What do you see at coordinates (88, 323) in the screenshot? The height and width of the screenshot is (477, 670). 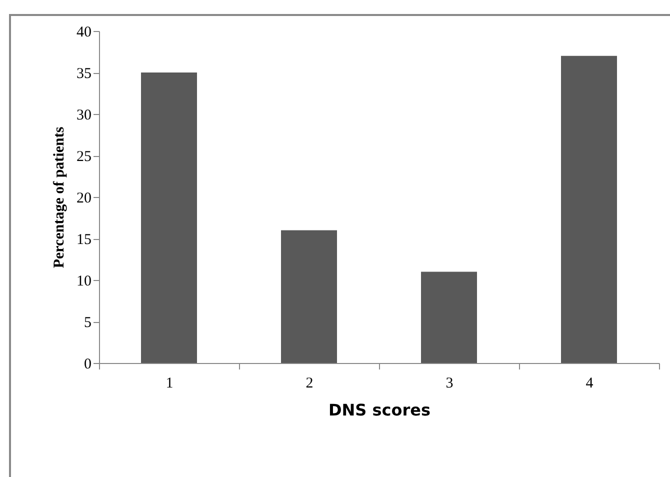 I see `y-tick-label: 5` at bounding box center [88, 323].